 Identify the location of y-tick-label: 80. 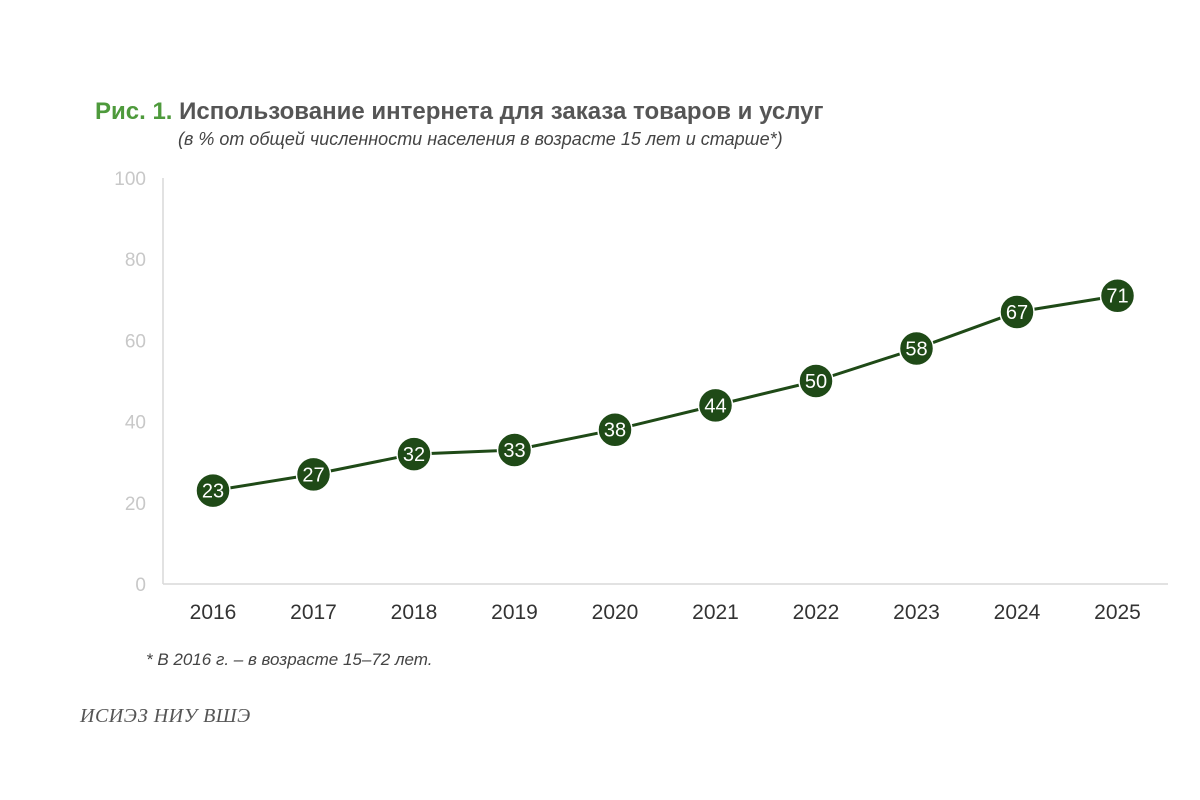
(135, 260).